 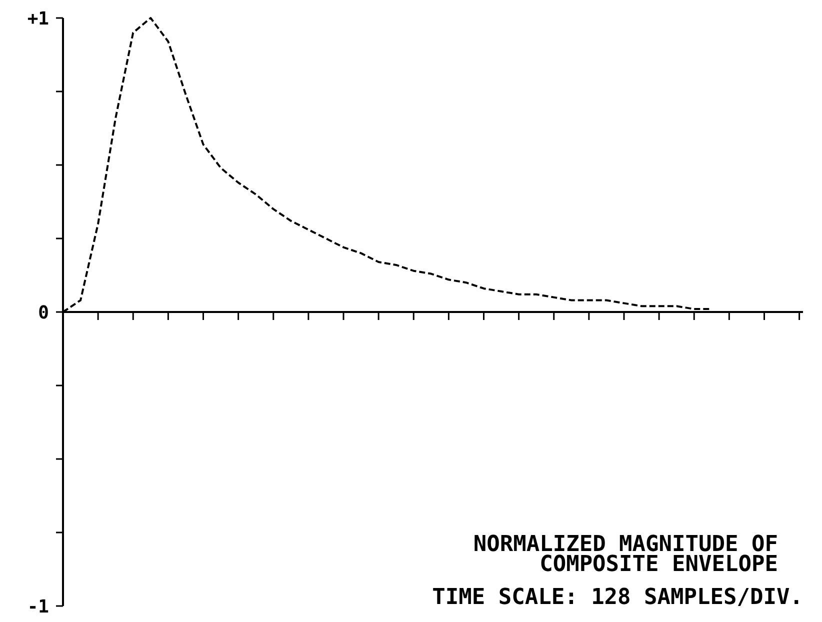 I want to click on text: NORMALIZED MAGNITUDE OF COMPOSITE ENVELOPE, so click(x=625, y=554).